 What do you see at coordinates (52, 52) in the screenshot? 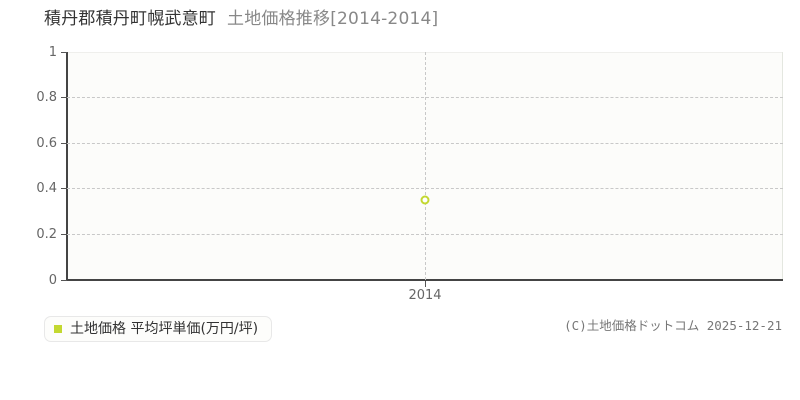
I see `y-tick-label-1: 1` at bounding box center [52, 52].